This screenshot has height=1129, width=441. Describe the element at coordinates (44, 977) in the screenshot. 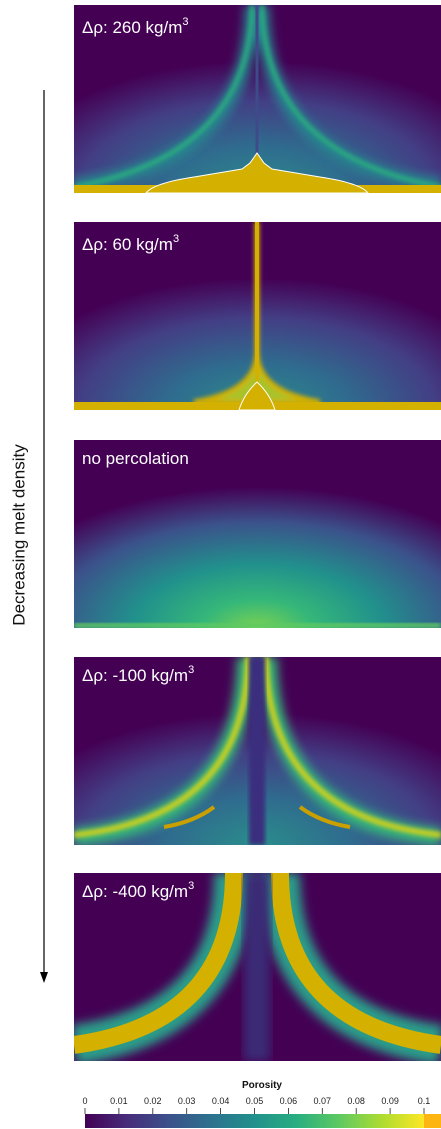

I see `arrow-head` at that location.